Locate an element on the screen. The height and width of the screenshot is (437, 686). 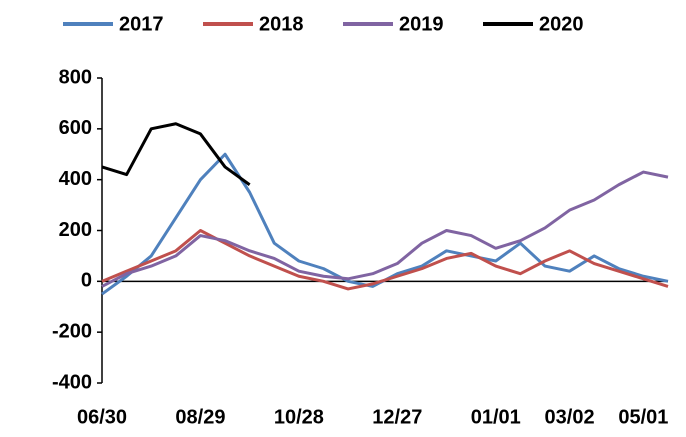
y-tick-label: 400 is located at coordinates (75, 179).